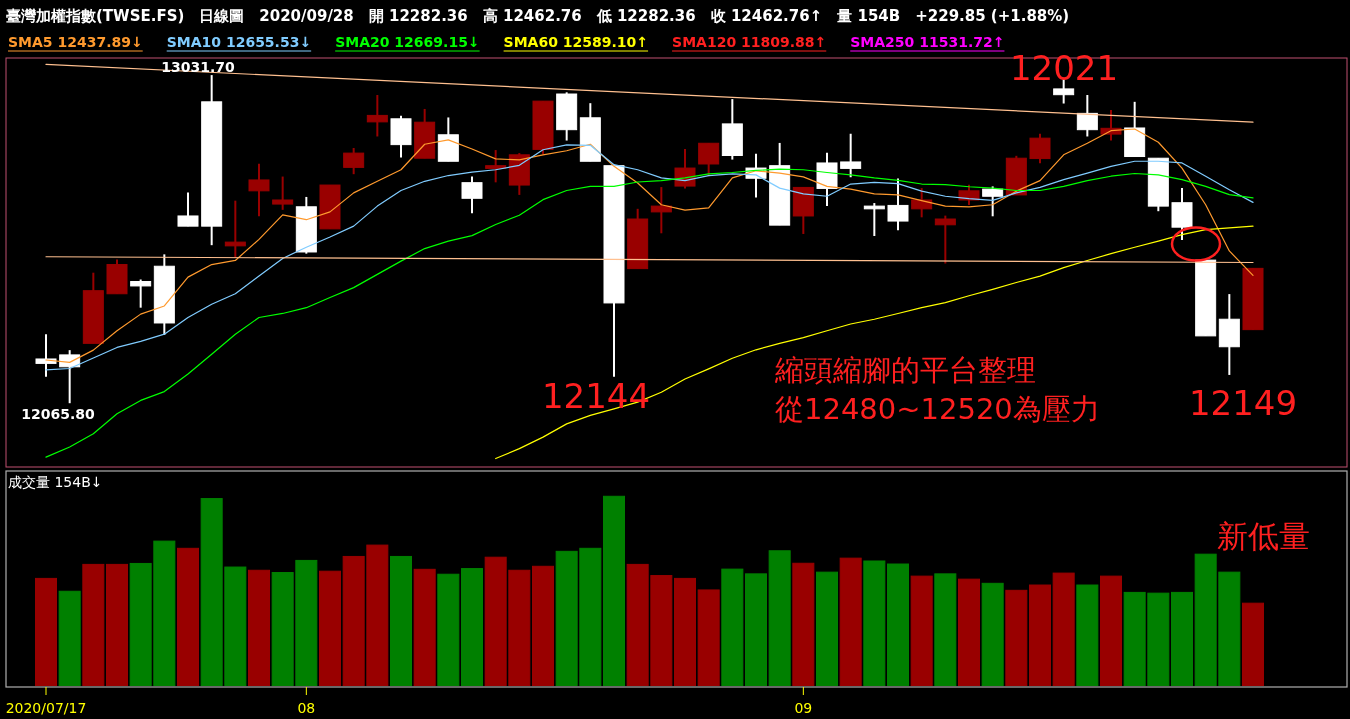 The height and width of the screenshot is (719, 1350). What do you see at coordinates (538, 16) in the screenshot?
I see `chart-title: 臺灣加權指數(TWSE.FS) 日線圖 2020/09/28 開 12282.36 高 12462.76 低 12282.36 收 12462.76↑ 量 154B +229.85 (+1.88%)` at bounding box center [538, 16].